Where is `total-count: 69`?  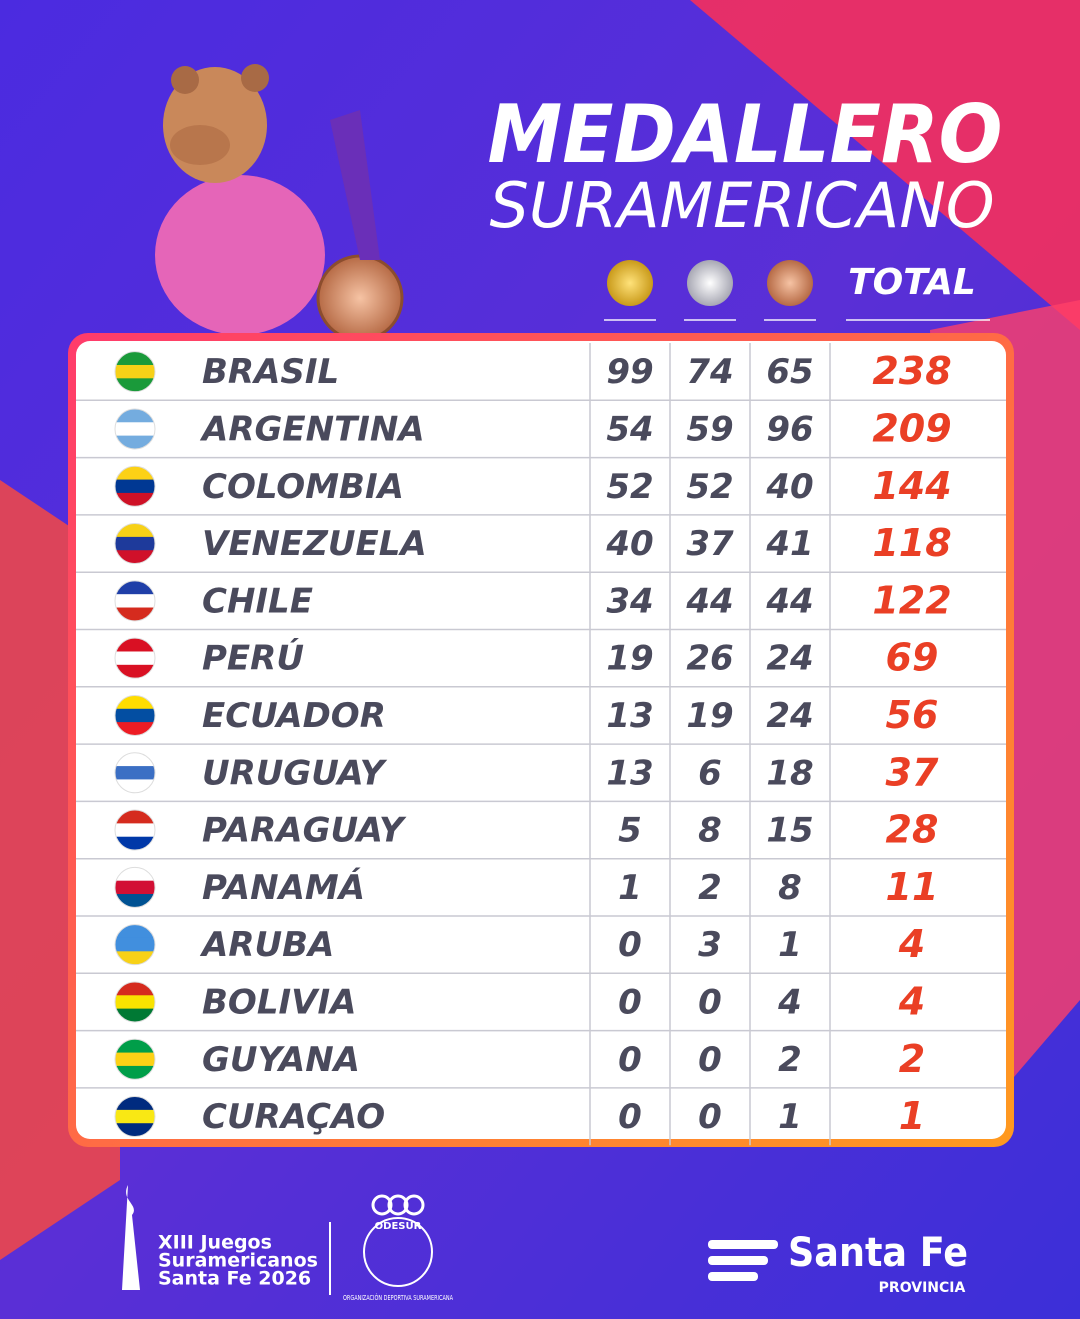
total-count: 69 is located at coordinates (912, 658).